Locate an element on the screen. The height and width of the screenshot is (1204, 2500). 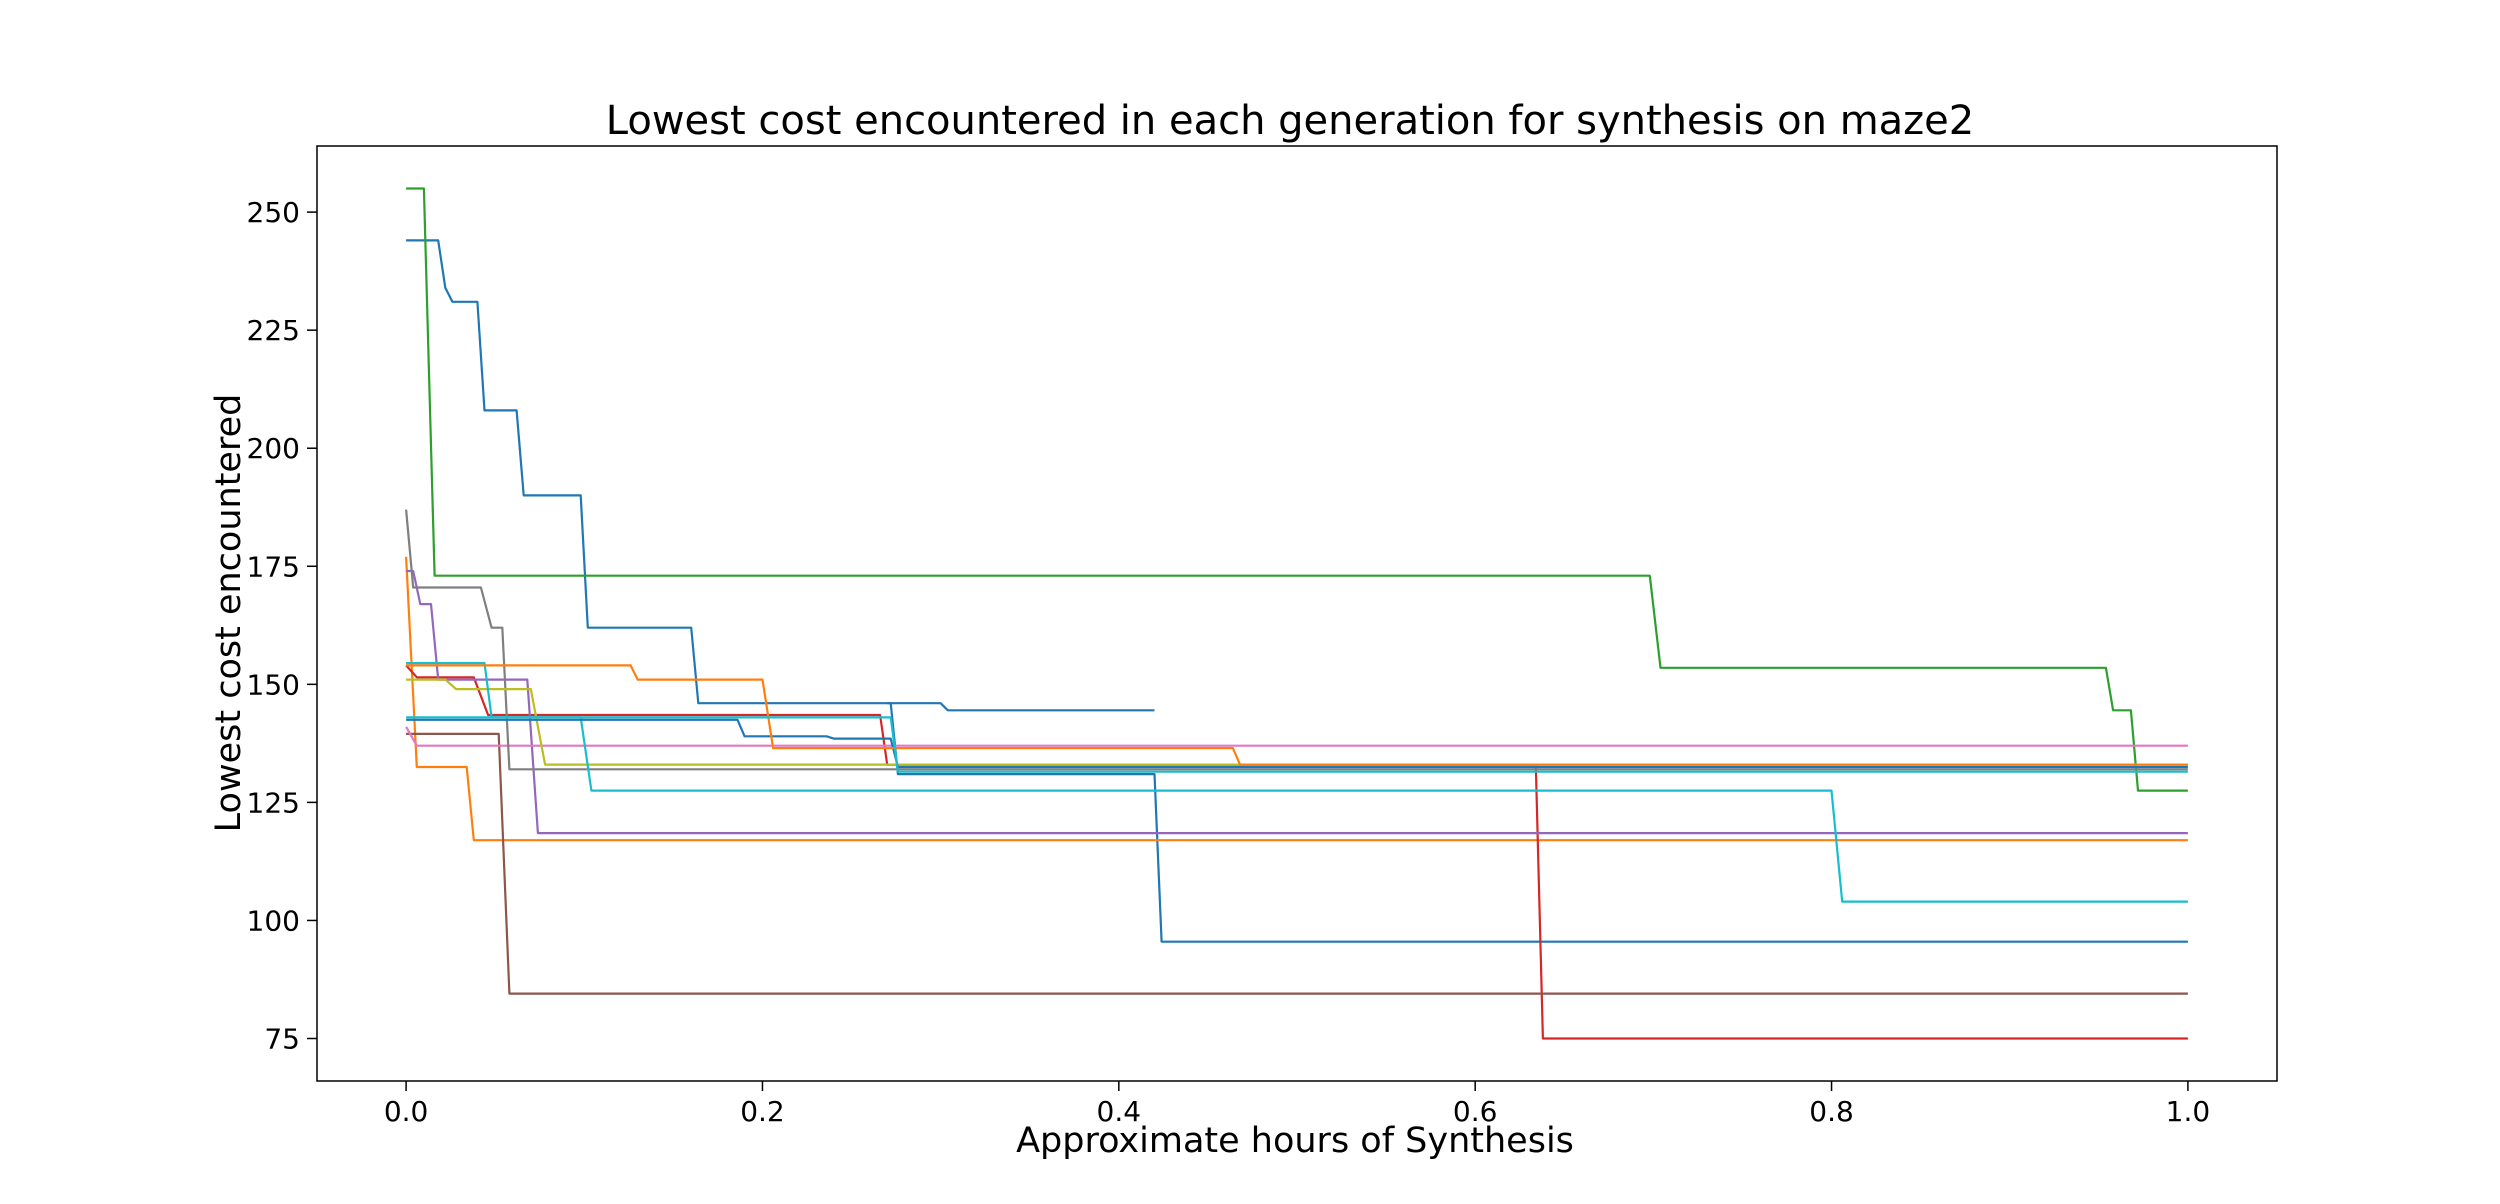
y-tick-label: 250 is located at coordinates (273, 212).